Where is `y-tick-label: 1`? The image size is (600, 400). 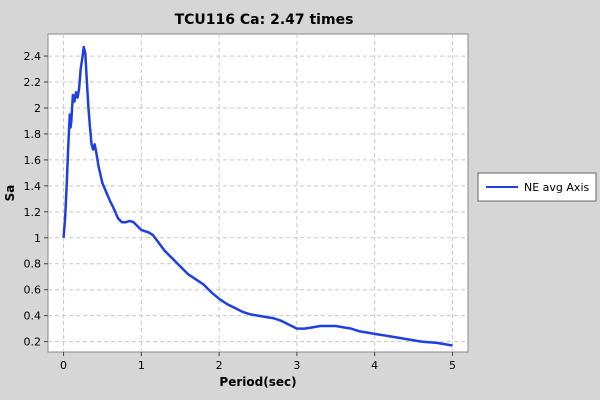 y-tick-label: 1 is located at coordinates (37, 238).